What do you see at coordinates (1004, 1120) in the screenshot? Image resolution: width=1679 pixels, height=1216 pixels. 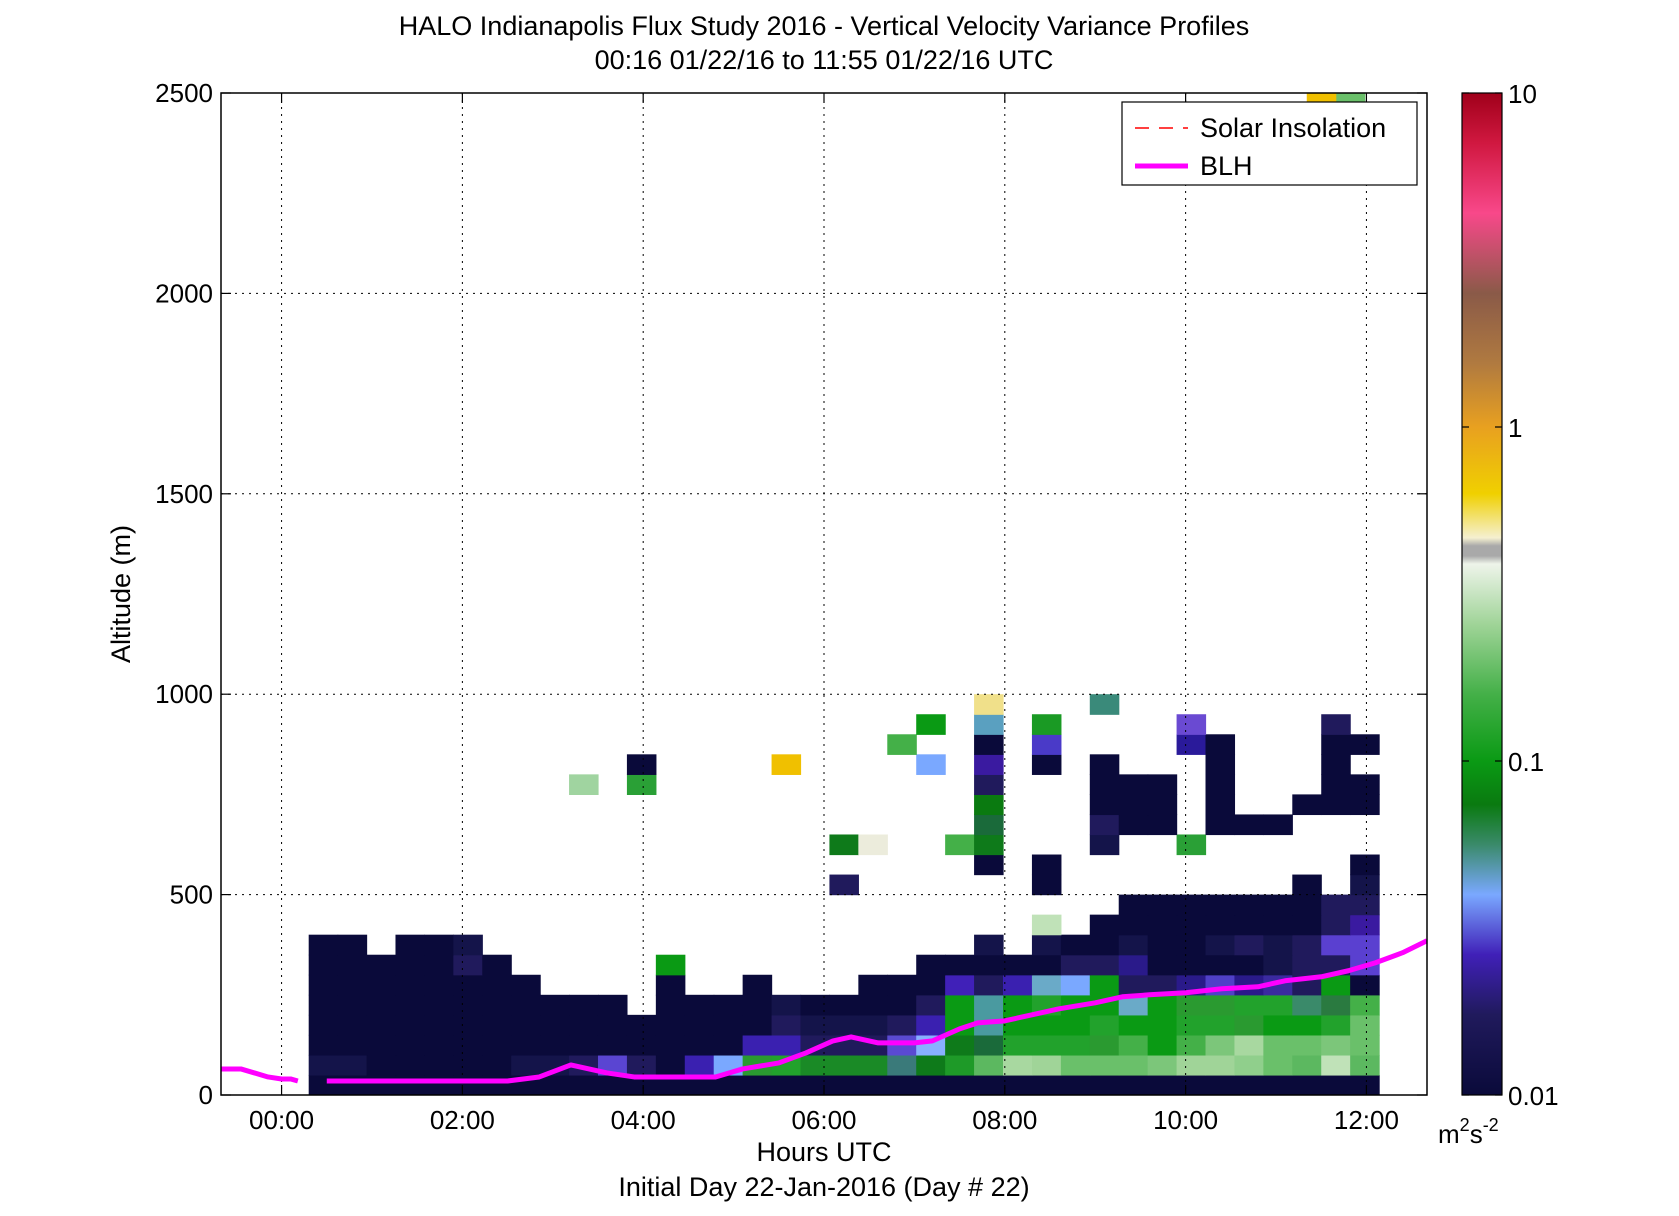 I see `x-tick-label: 08:00` at bounding box center [1004, 1120].